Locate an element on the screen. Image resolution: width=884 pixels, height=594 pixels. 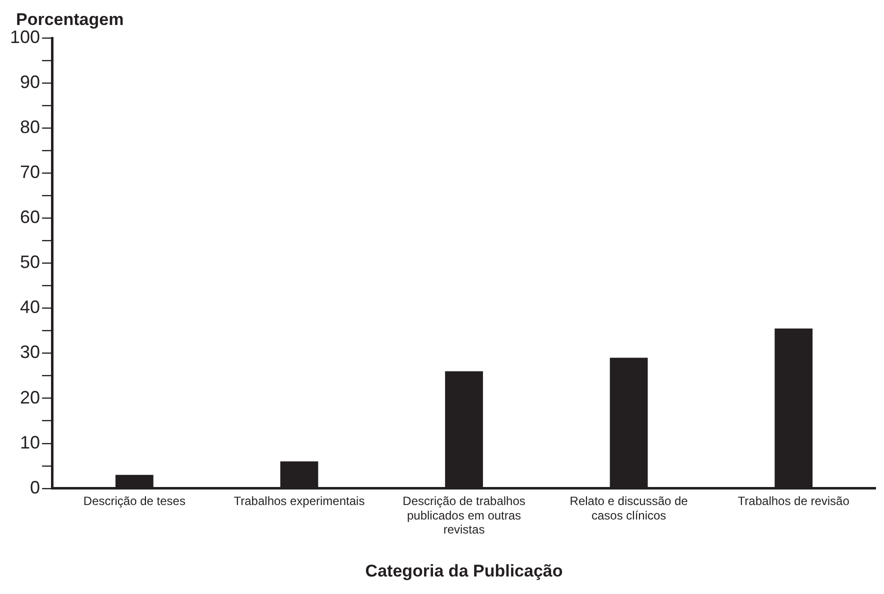
y-tick-label: 10 is located at coordinates (30, 442).